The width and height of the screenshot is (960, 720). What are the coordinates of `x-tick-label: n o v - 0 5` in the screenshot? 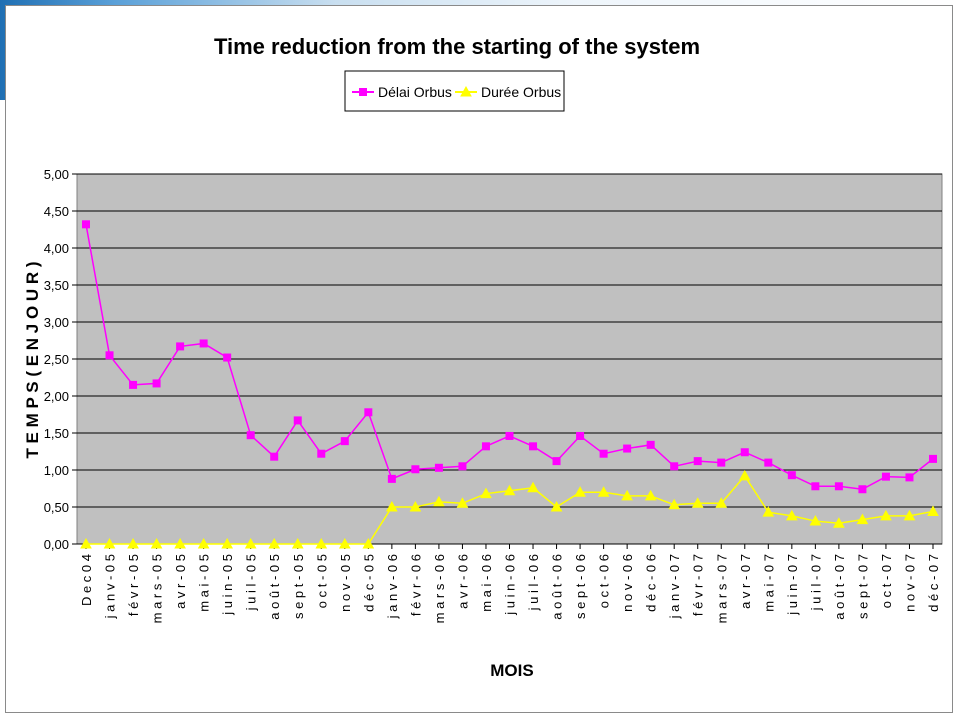 It's located at (345, 583).